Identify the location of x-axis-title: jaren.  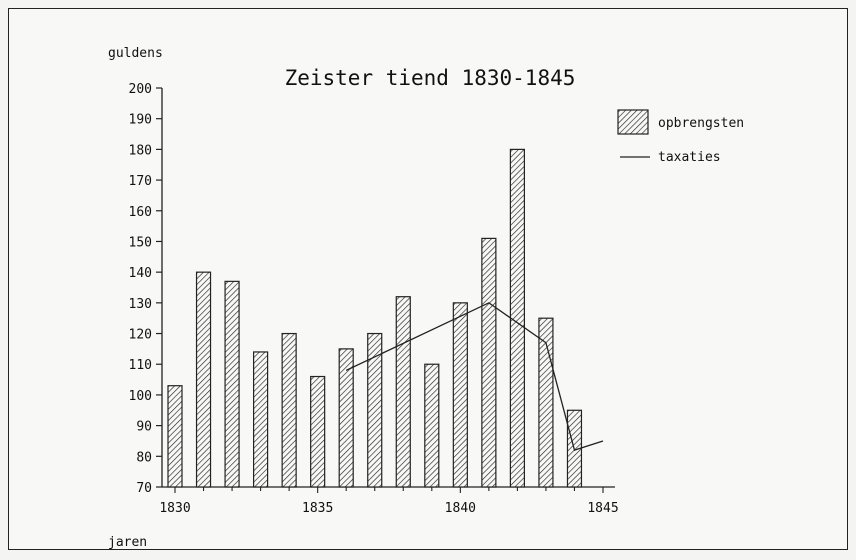
(127, 542).